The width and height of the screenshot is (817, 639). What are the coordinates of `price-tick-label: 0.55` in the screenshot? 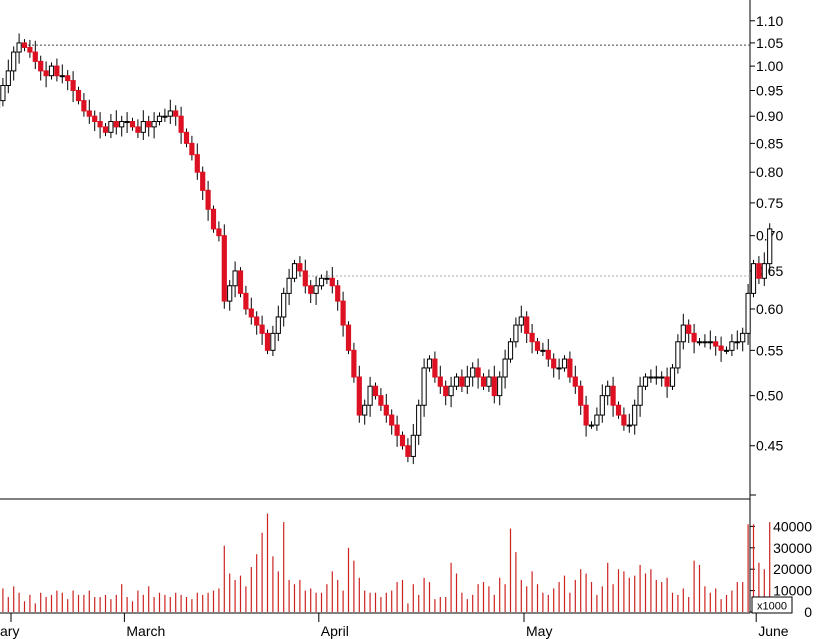 It's located at (769, 350).